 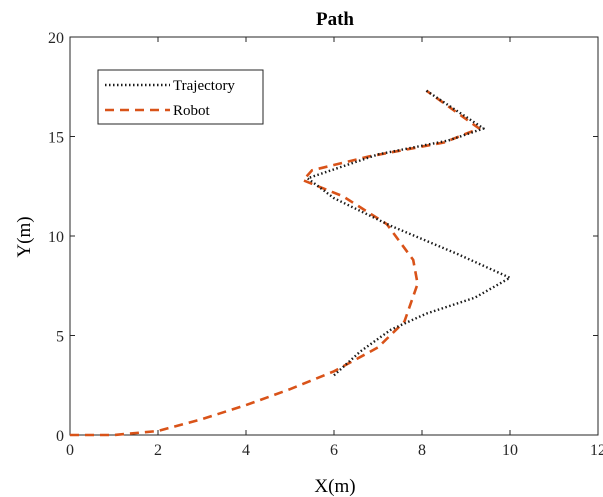 What do you see at coordinates (510, 450) in the screenshot?
I see `x-tick-label: 10` at bounding box center [510, 450].